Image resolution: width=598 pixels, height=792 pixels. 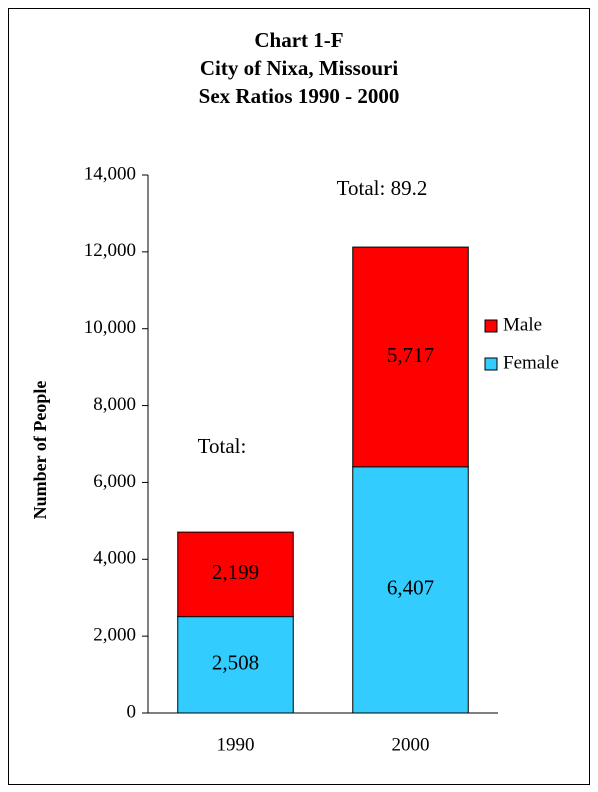 I want to click on chart-title: Chart 1-F, so click(x=298, y=40).